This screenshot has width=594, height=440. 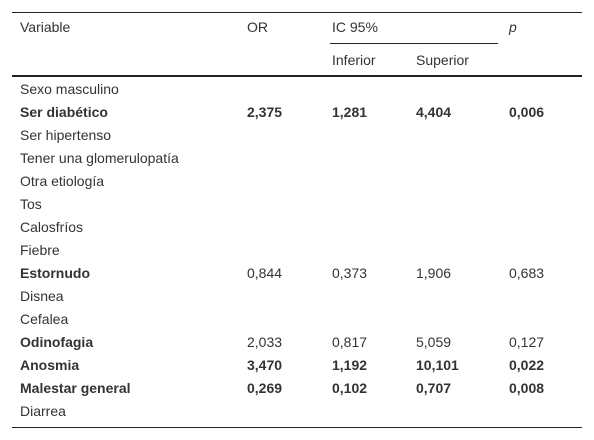 I want to click on p-cell: 0,006, so click(x=527, y=112).